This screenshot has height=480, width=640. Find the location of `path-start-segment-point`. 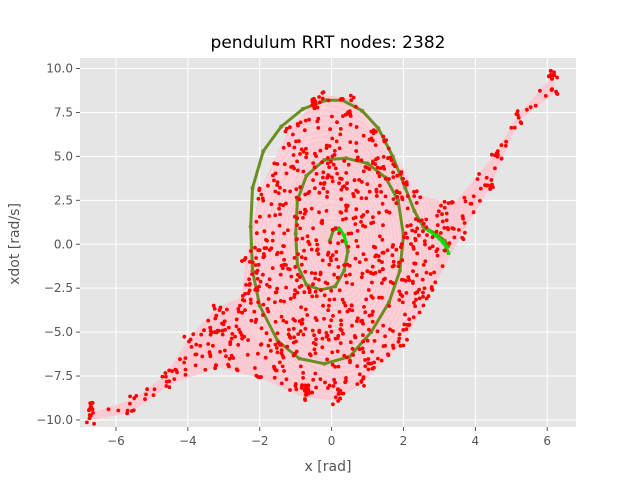

path-start-segment-point is located at coordinates (346, 242).